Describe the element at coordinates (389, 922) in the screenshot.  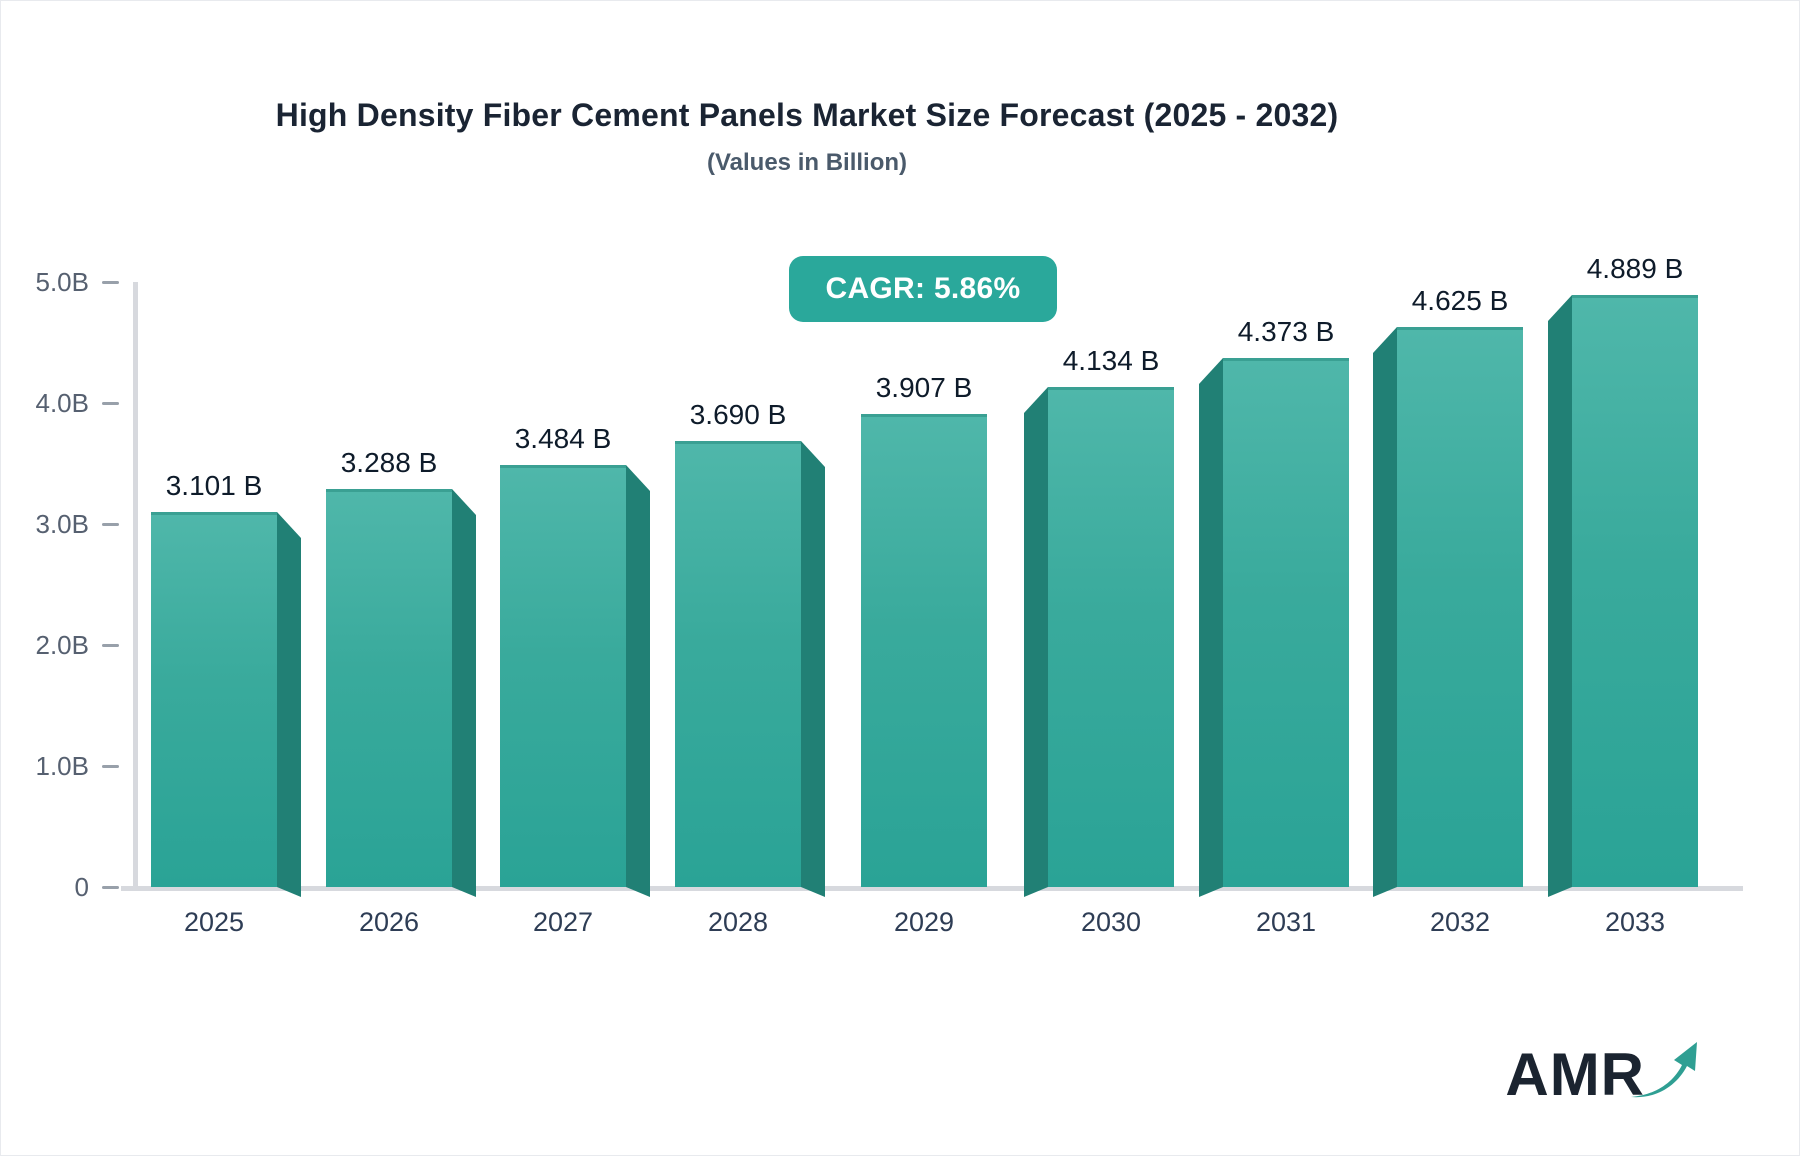
I see `x-axis-label-2026: 2026` at that location.